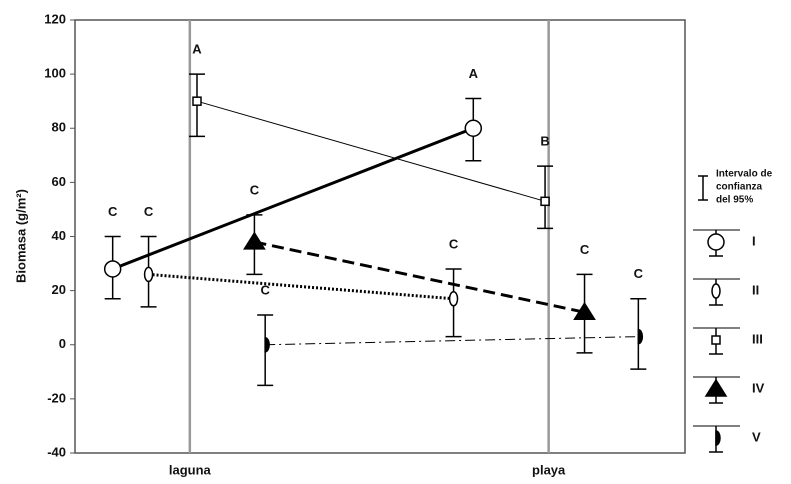 This screenshot has width=791, height=484. I want to click on y-tick-label: 20, so click(59, 289).